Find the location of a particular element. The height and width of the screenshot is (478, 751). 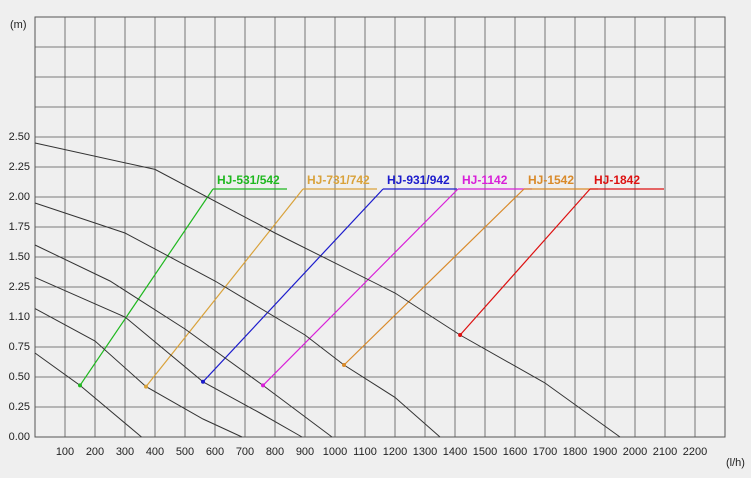

legend-label: HJ-731/742 is located at coordinates (338, 180).